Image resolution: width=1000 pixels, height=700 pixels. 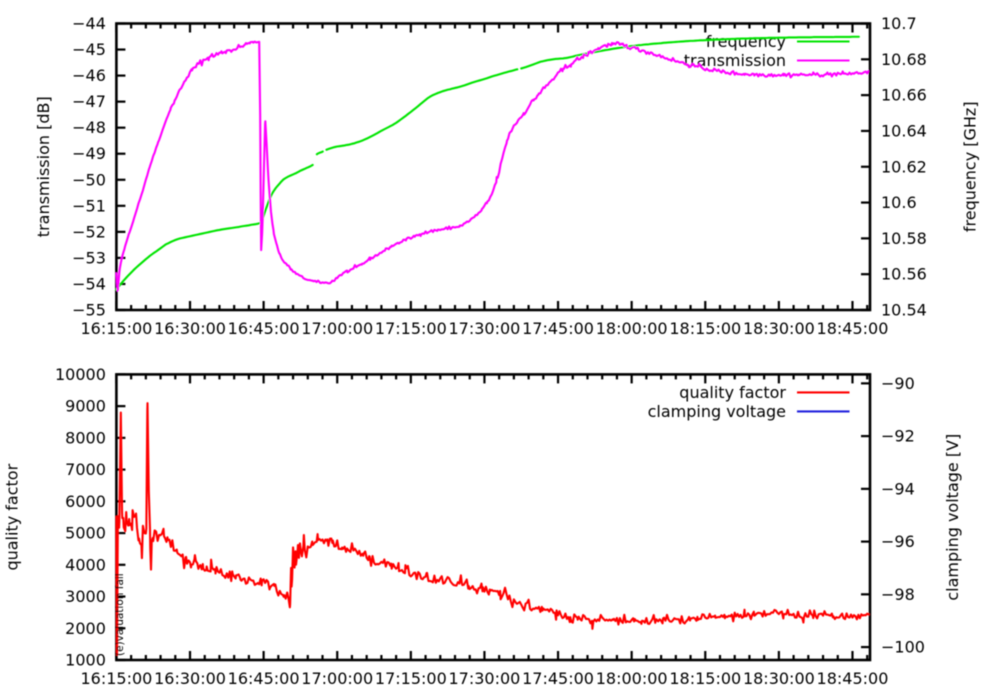 What do you see at coordinates (904, 274) in the screenshot?
I see `y-right-tick-label: 10.56` at bounding box center [904, 274].